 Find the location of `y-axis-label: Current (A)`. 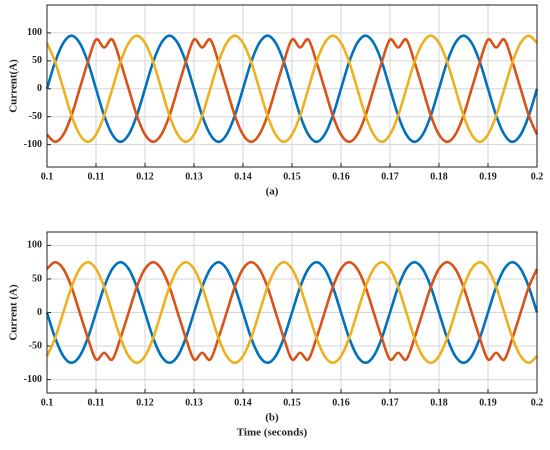

y-axis-label: Current (A) is located at coordinates (14, 312).